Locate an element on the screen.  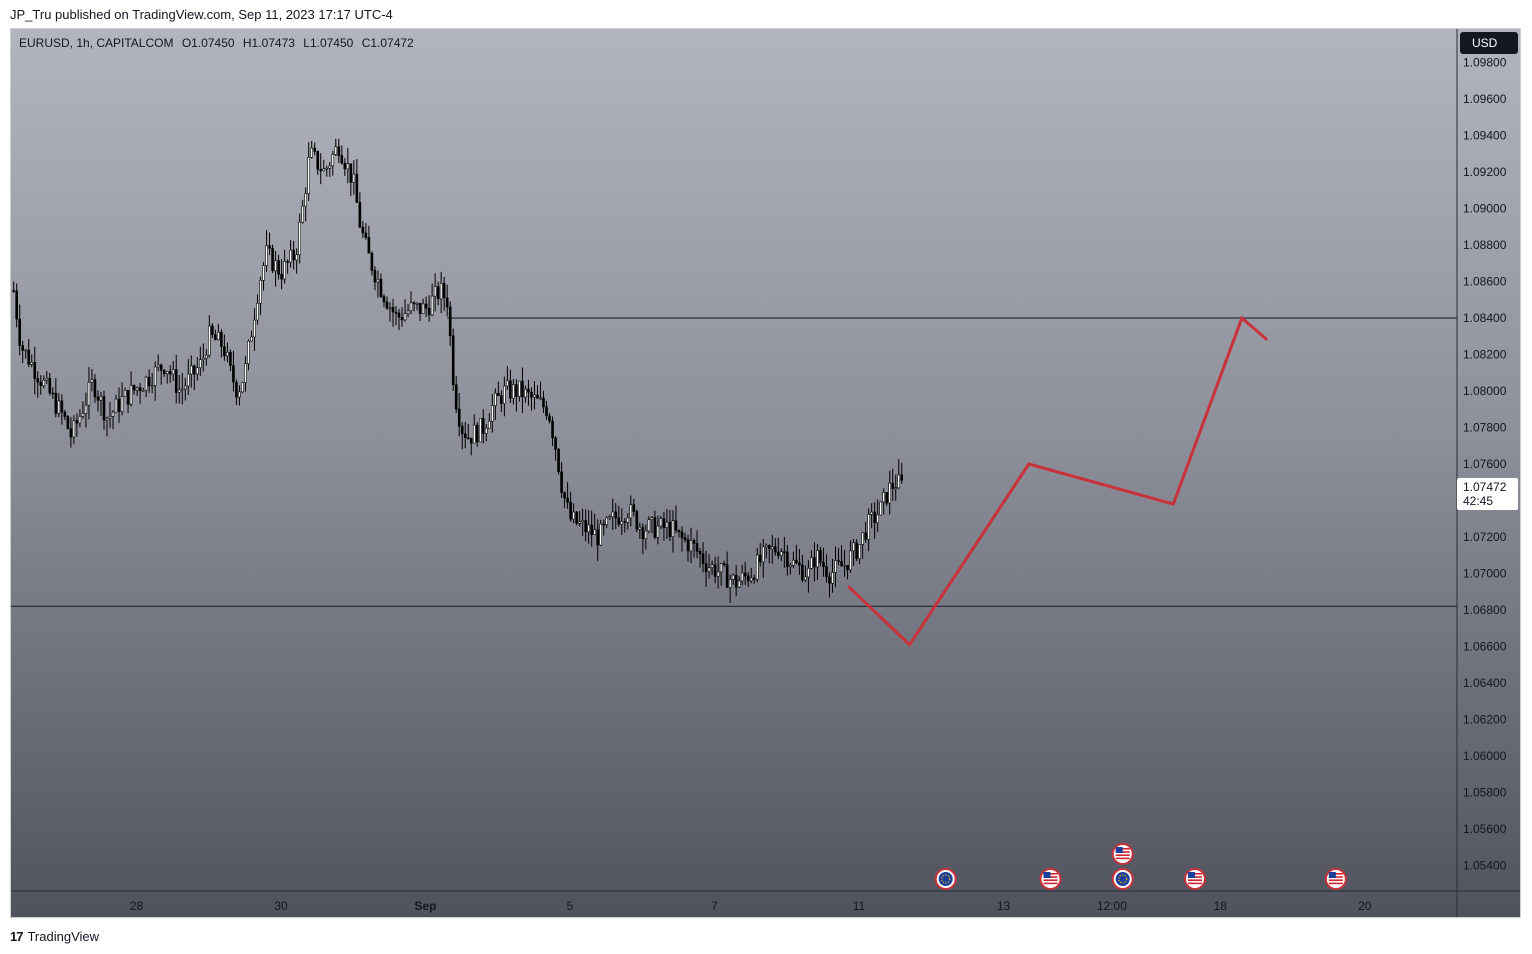
symbol-name: EURUSD, 1h, CAPITALCOM is located at coordinates (96, 43).